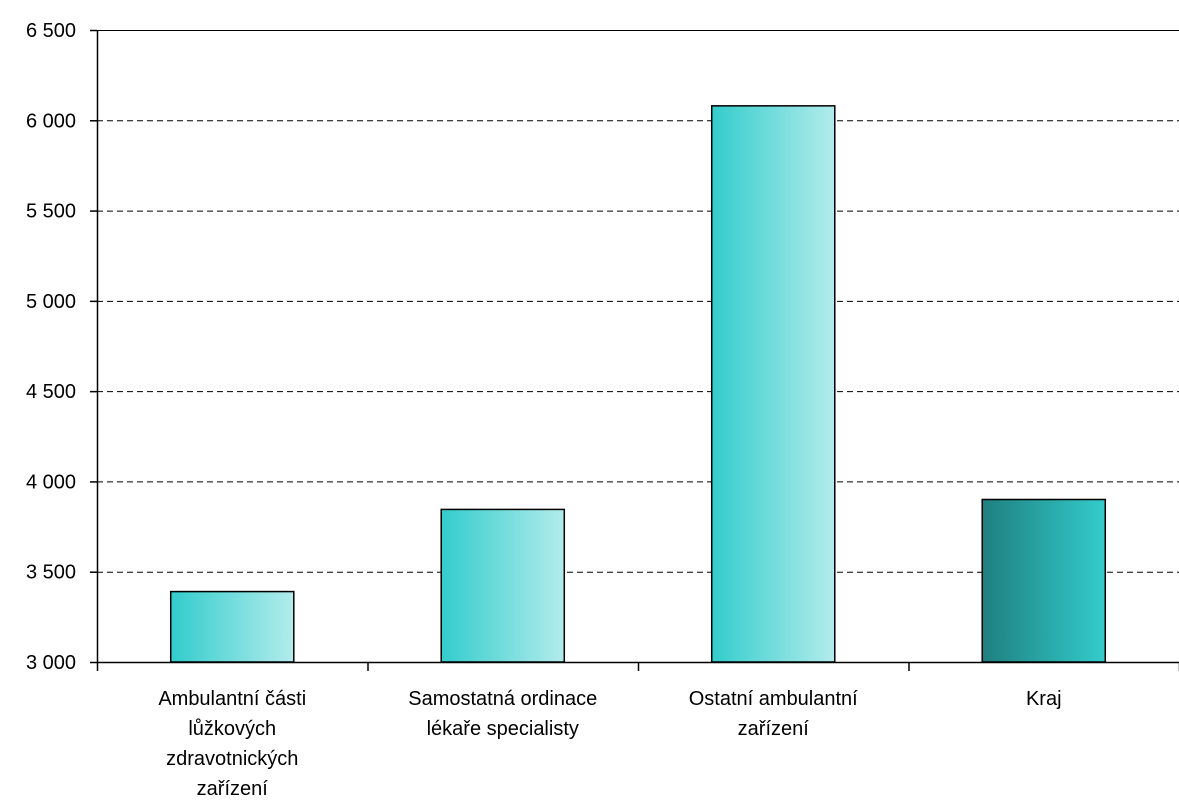 The width and height of the screenshot is (1179, 810). Describe the element at coordinates (502, 714) in the screenshot. I see `x-tick-label-1: Samostatná ordinace lékaře specialisty` at that location.